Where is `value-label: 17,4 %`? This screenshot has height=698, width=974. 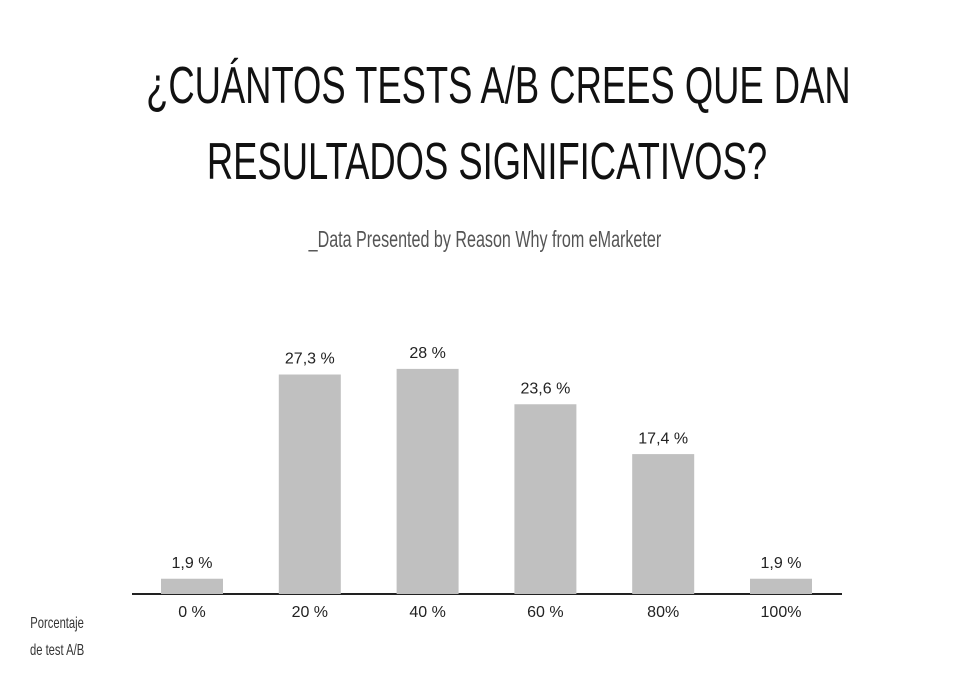
value-label: 17,4 % is located at coordinates (663, 438).